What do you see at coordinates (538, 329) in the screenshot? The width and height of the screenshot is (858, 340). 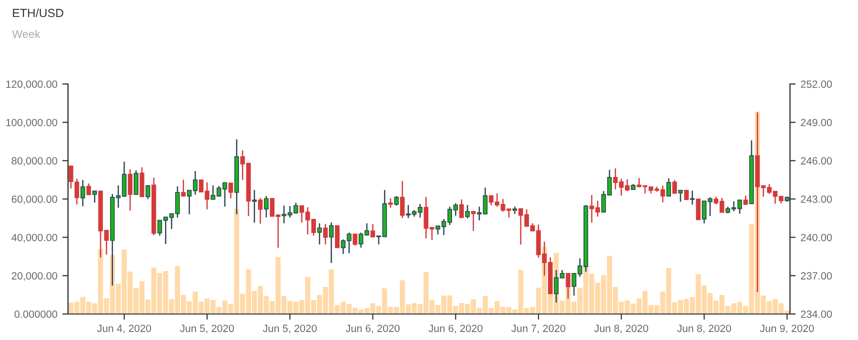 I see `x-tick-label: Jun 7, 2020` at bounding box center [538, 329].